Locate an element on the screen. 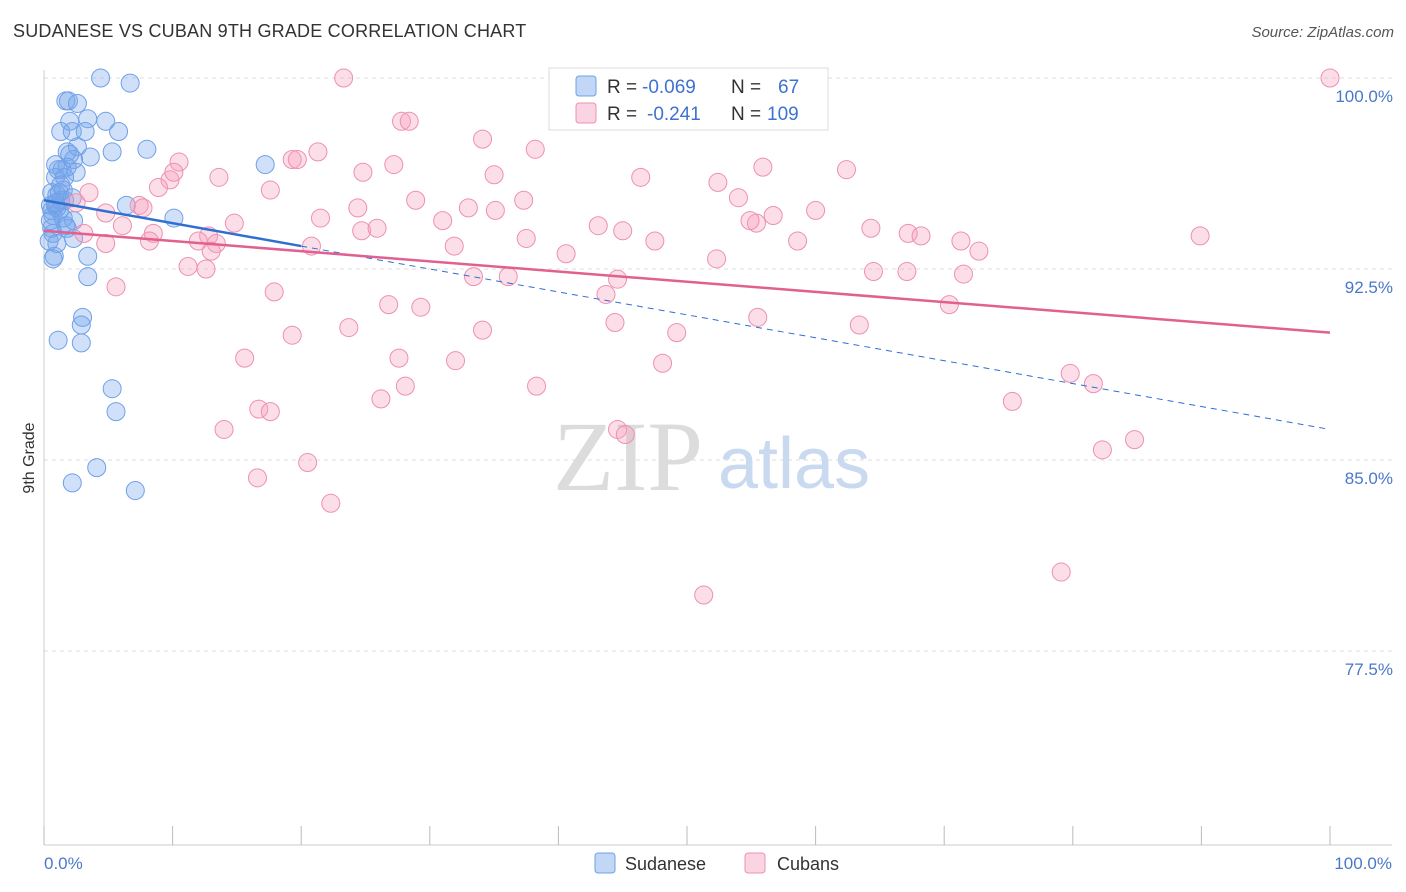  x-tick-label-max: 100.0% is located at coordinates (1363, 863).